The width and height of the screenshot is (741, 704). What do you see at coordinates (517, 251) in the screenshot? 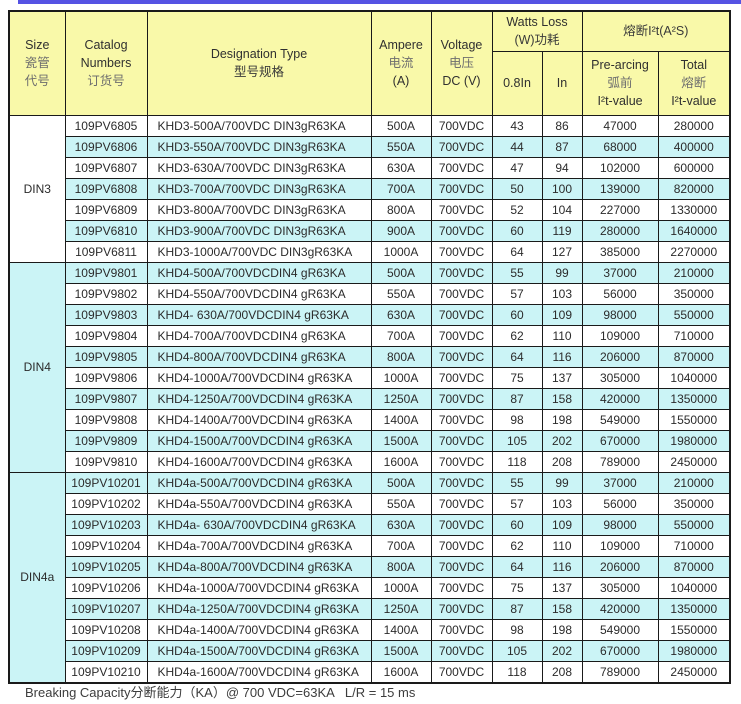
I see `cell-watts-08in: 64` at bounding box center [517, 251].